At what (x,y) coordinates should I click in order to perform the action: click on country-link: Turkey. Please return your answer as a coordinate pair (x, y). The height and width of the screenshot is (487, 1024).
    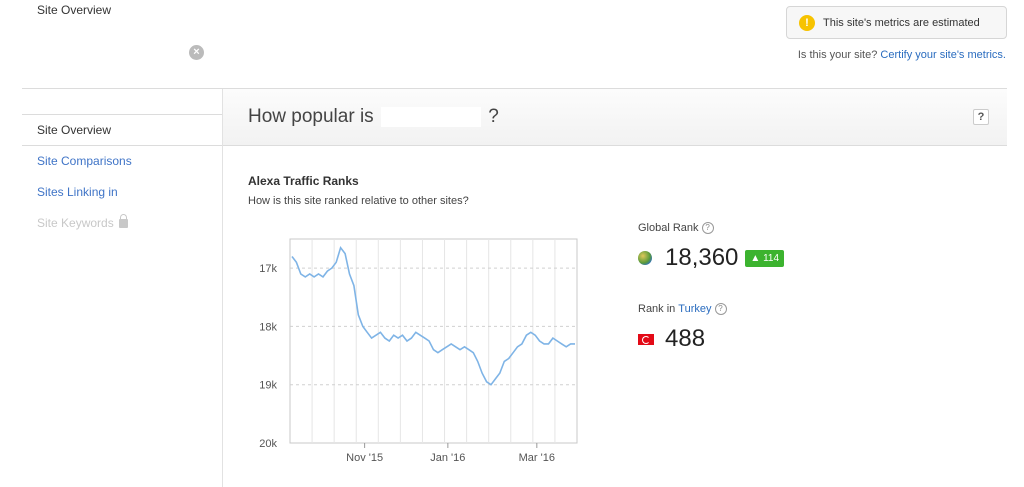
    Looking at the image, I should click on (695, 309).